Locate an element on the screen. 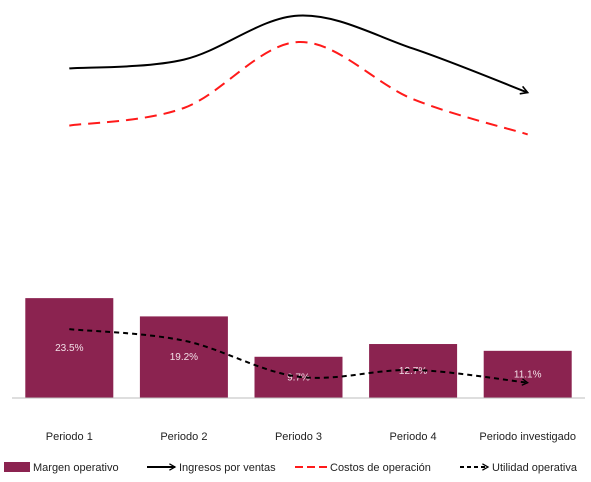  x-tick-label: Periodo 2 is located at coordinates (183, 437).